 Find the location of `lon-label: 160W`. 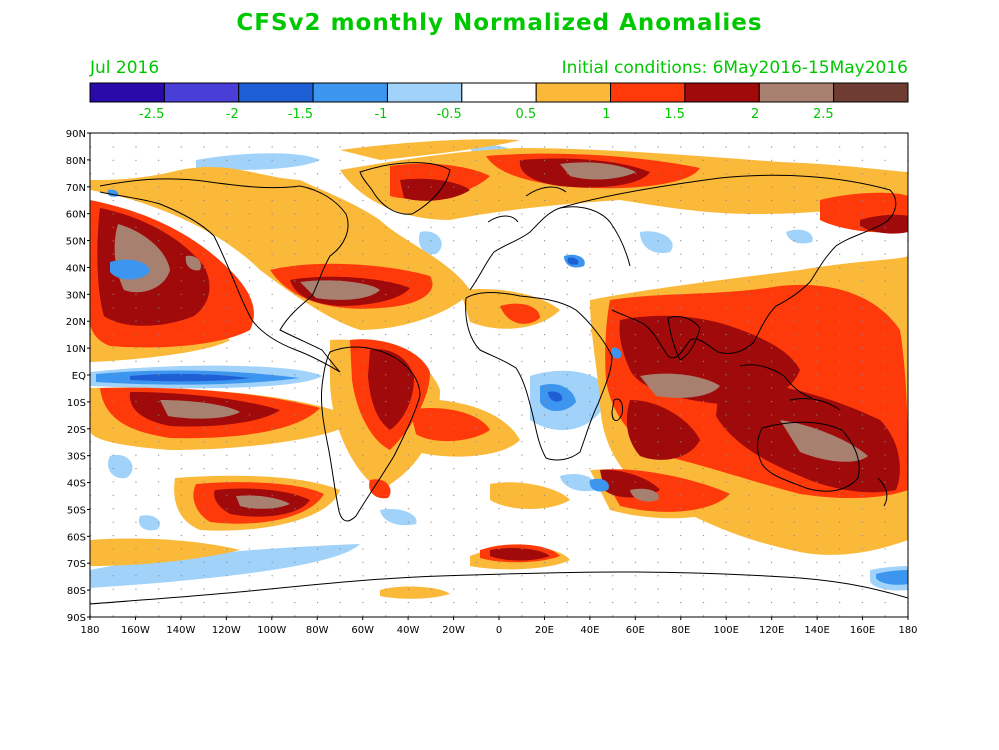

lon-label: 160W is located at coordinates (135, 630).